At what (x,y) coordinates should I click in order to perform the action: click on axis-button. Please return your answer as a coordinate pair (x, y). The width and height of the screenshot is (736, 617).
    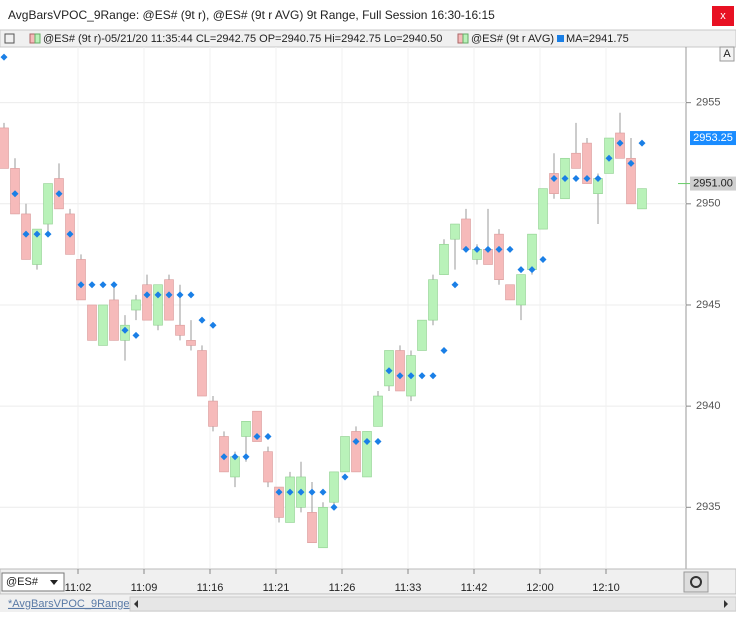
    Looking at the image, I should click on (727, 54).